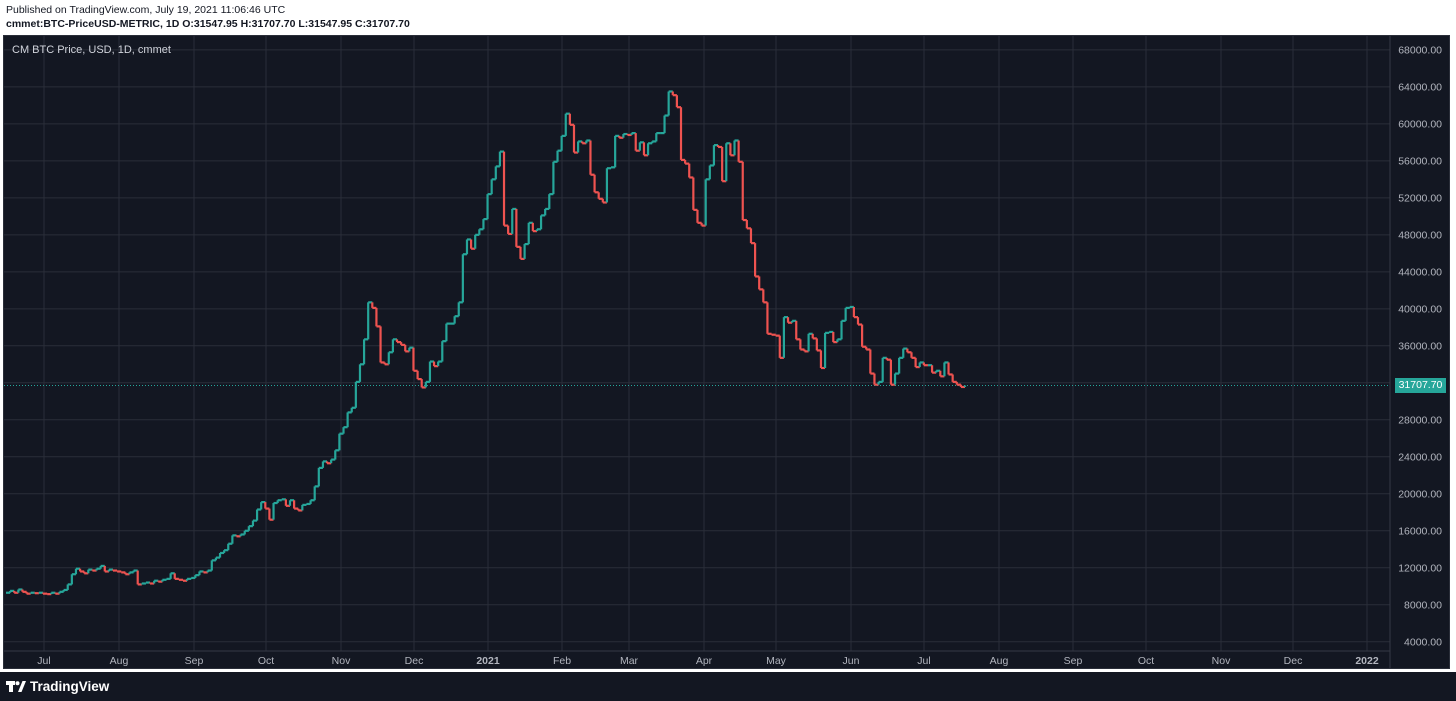  What do you see at coordinates (1420, 87) in the screenshot?
I see `y-tick-label: 64000.00` at bounding box center [1420, 87].